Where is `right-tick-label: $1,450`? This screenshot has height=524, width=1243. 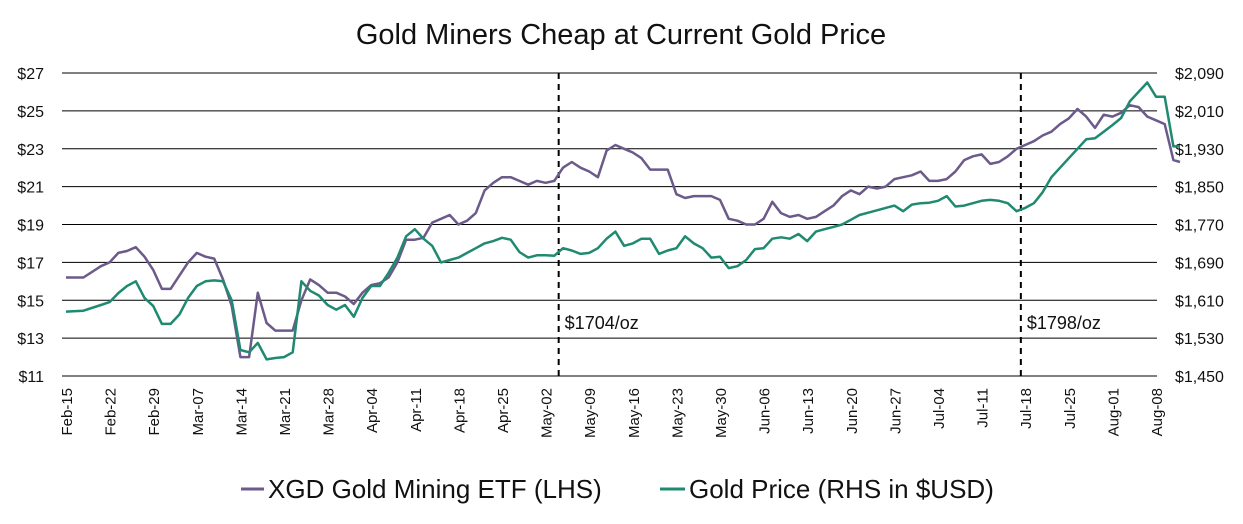 right-tick-label: $1,450 is located at coordinates (1199, 377).